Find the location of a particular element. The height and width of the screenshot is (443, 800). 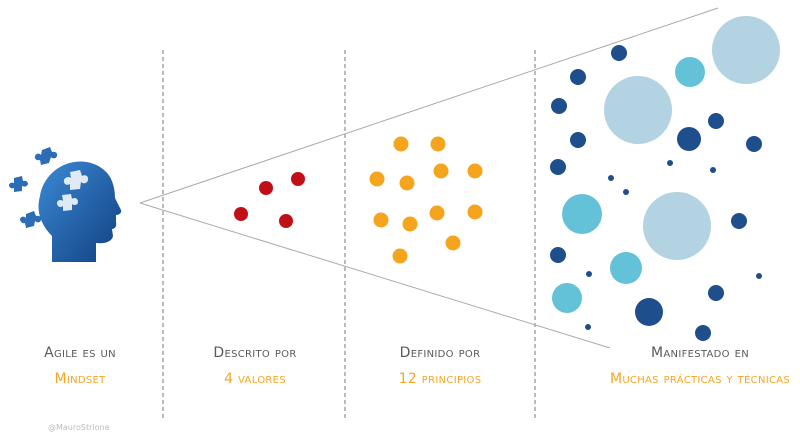

principles-dots is located at coordinates (426, 200).